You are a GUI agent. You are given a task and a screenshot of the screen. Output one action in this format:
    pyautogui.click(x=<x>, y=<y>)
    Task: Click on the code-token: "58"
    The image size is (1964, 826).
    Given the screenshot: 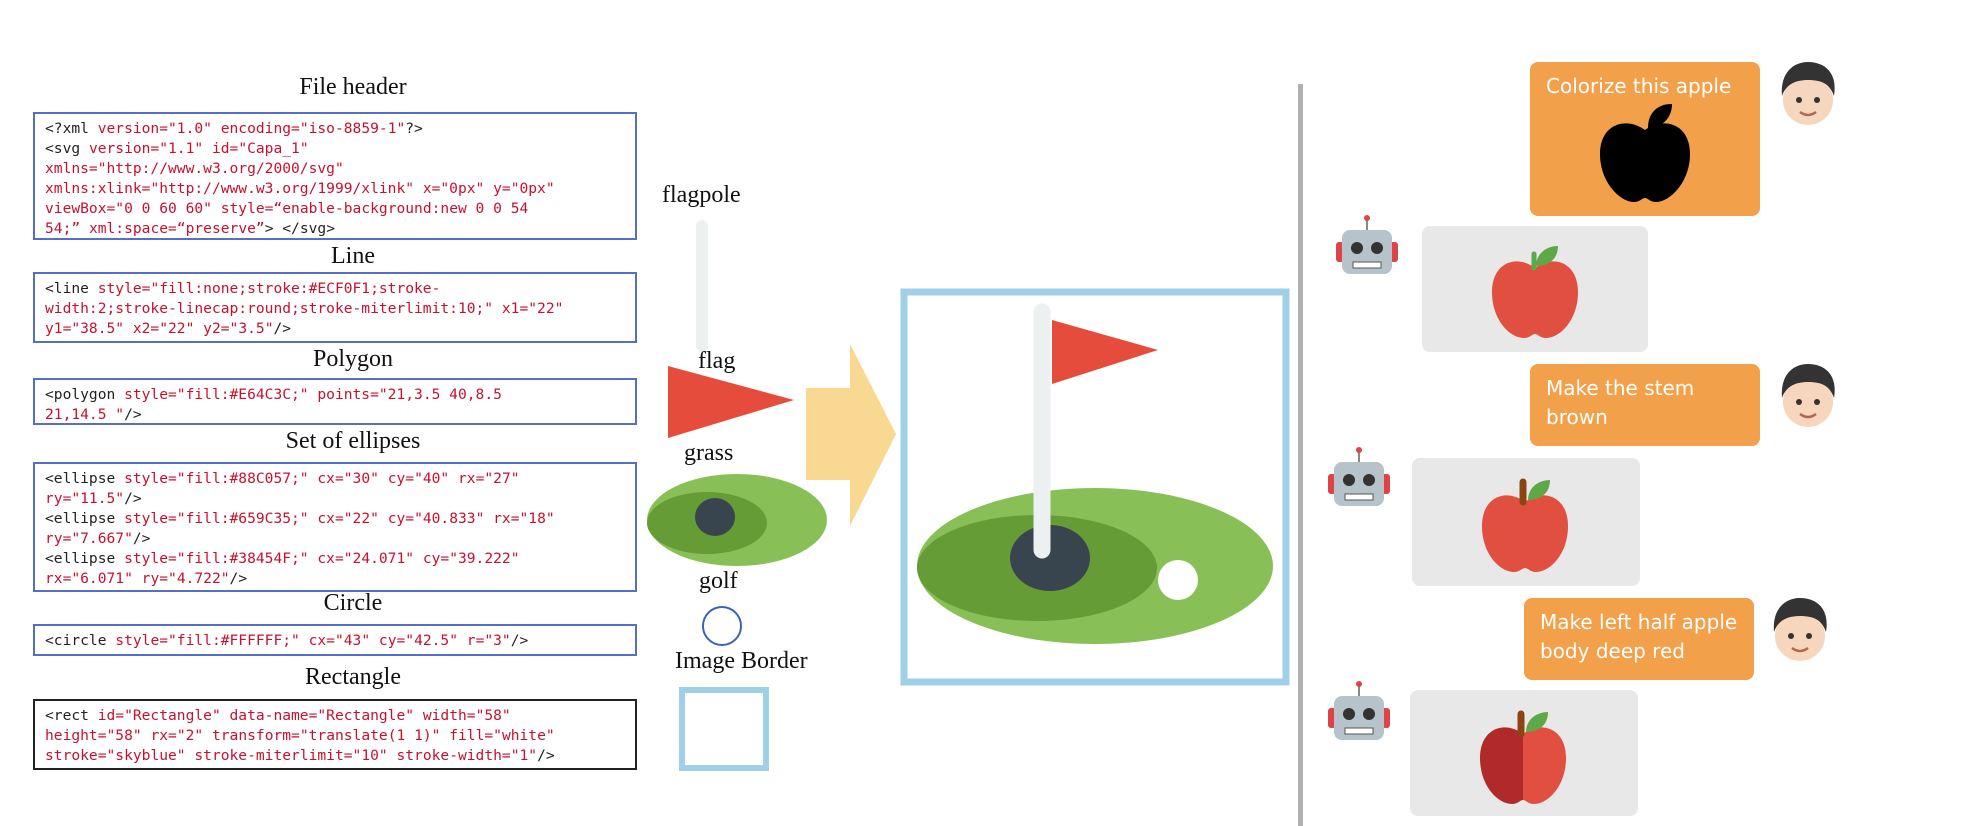 What is the action you would take?
    pyautogui.click(x=493, y=715)
    